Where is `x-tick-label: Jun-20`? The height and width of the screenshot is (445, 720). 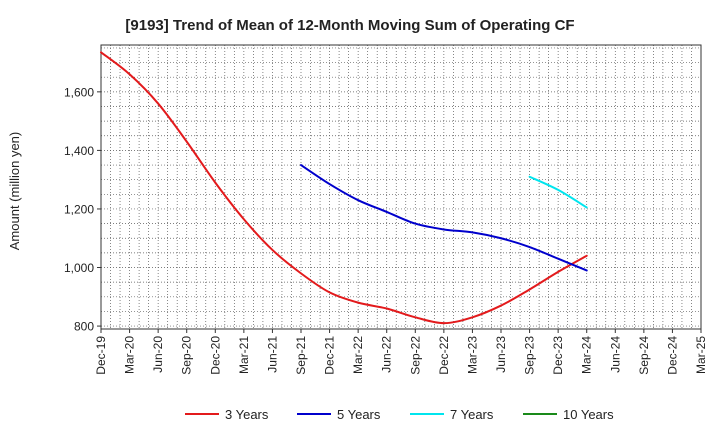 x-tick-label: Jun-20 is located at coordinates (158, 354).